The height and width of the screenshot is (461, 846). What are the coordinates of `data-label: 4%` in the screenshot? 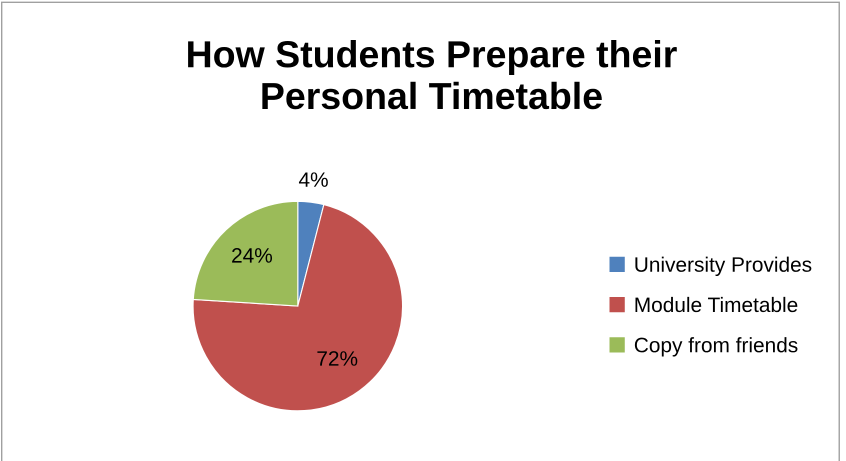 It's located at (313, 179).